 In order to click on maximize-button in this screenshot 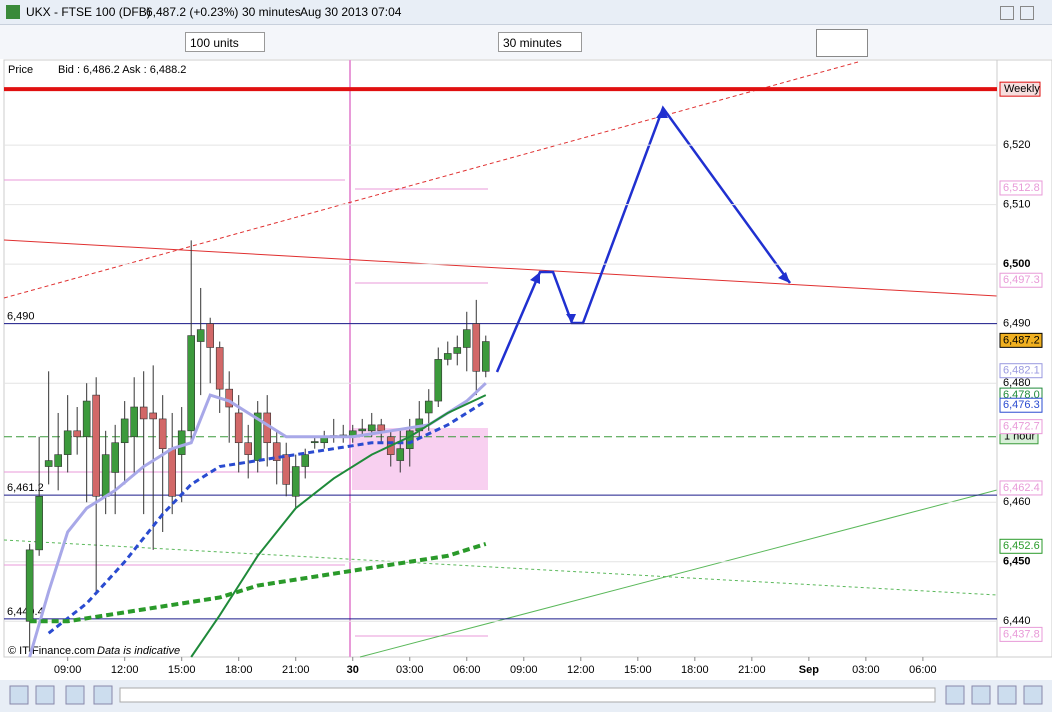, I will do `click(1027, 13)`.